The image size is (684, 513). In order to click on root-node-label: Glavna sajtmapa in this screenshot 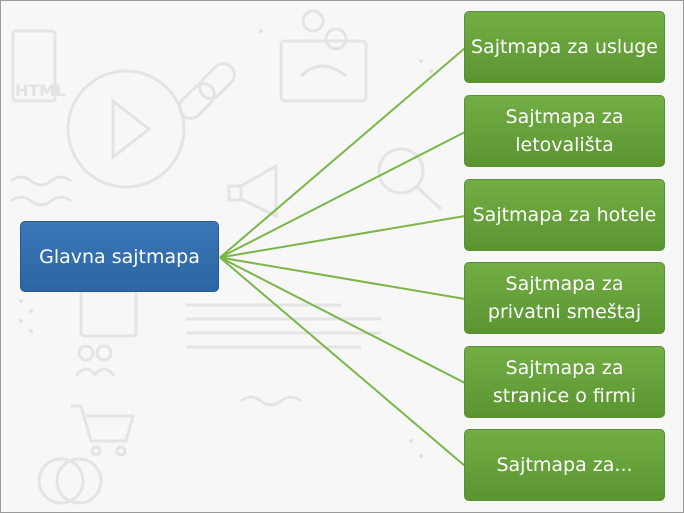, I will do `click(119, 256)`.